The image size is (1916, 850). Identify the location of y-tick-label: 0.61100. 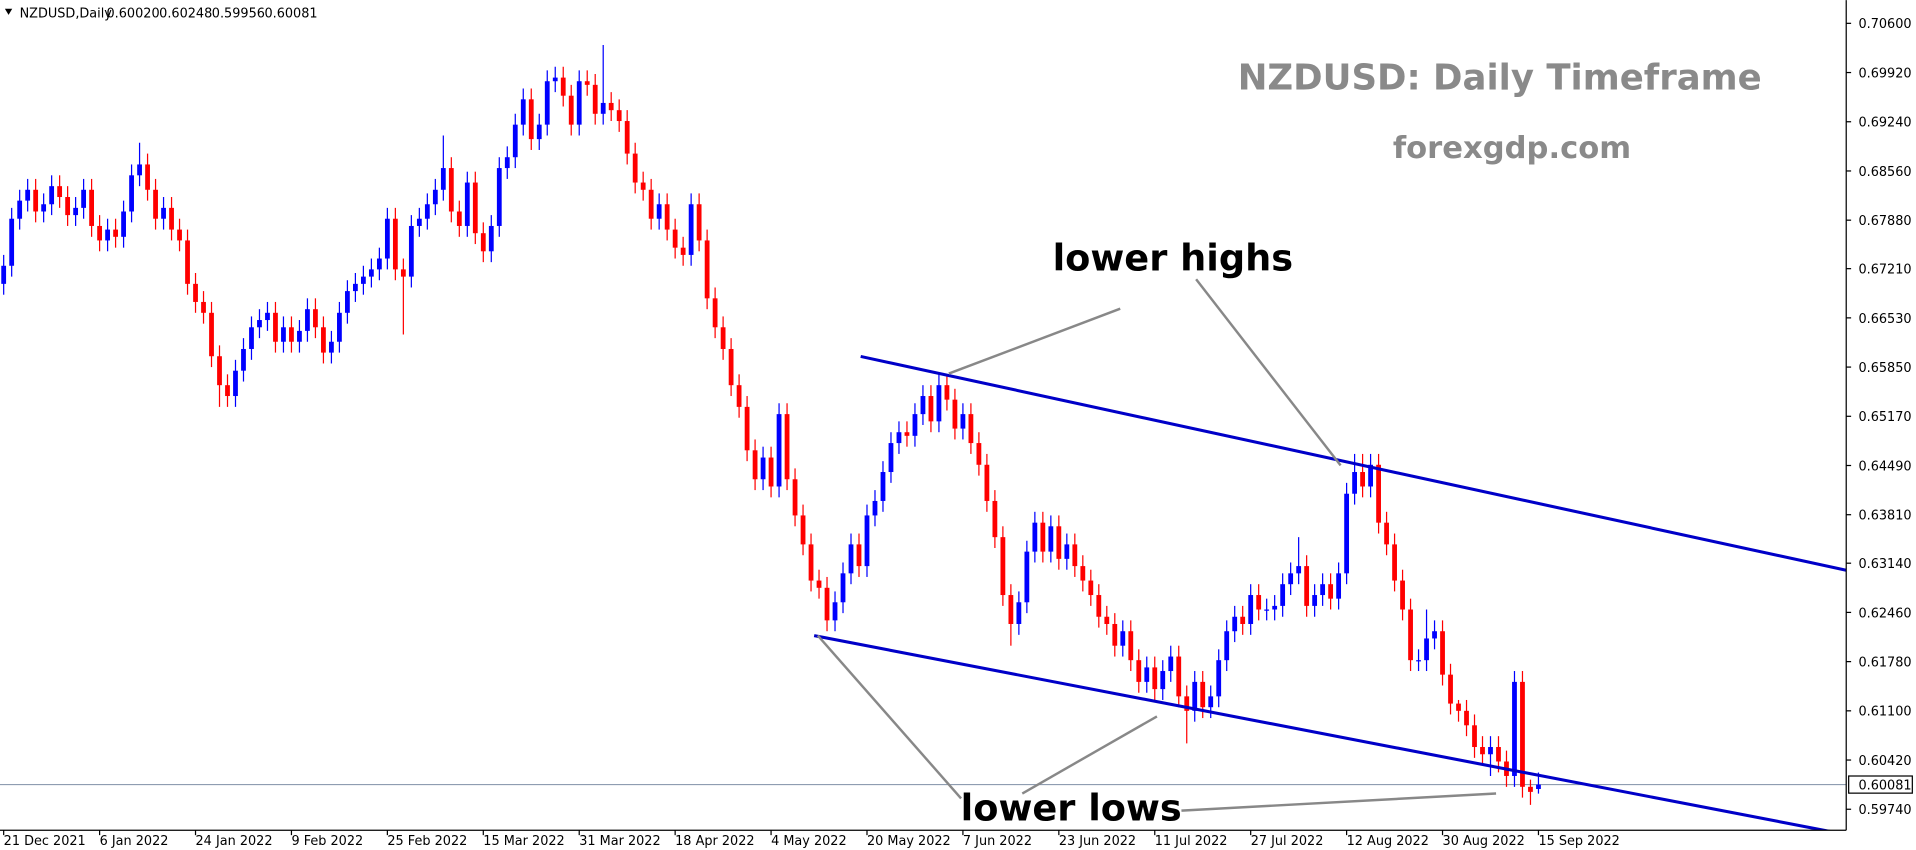
(1884, 712).